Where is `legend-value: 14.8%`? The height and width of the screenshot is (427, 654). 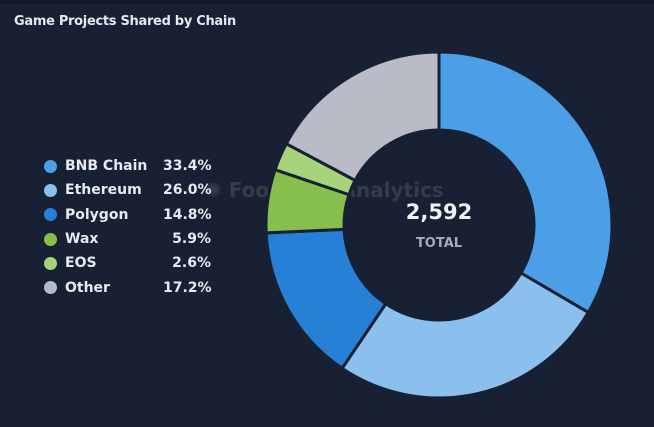 legend-value: 14.8% is located at coordinates (187, 214).